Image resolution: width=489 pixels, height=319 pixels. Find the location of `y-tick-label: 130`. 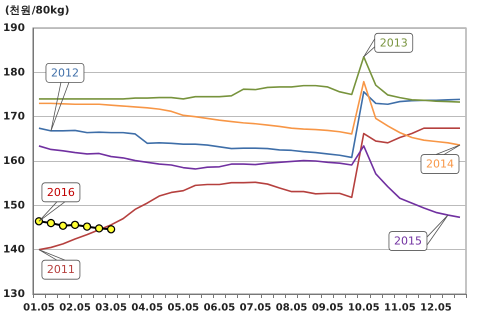

y-tick-label: 130 is located at coordinates (13, 294).